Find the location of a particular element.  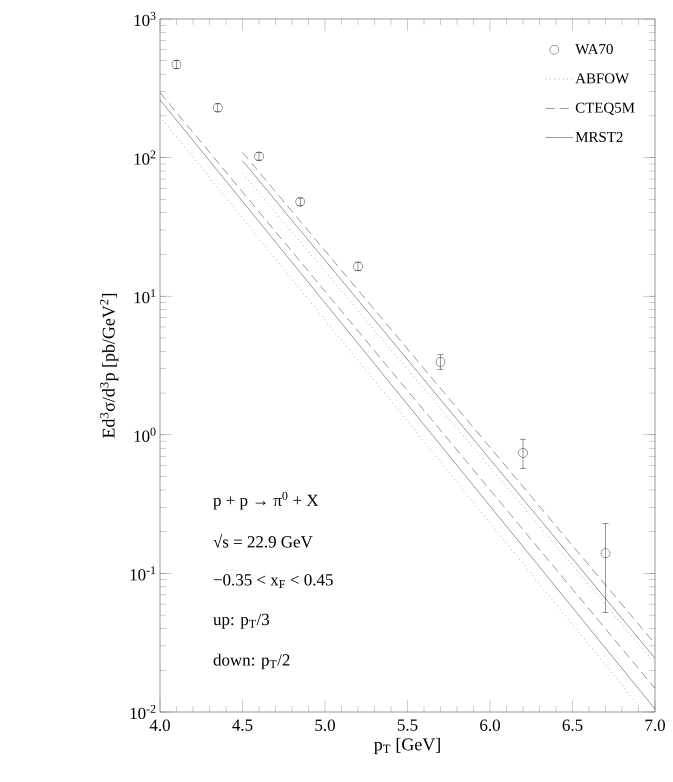

x-tick-label: 4.5 is located at coordinates (242, 725).